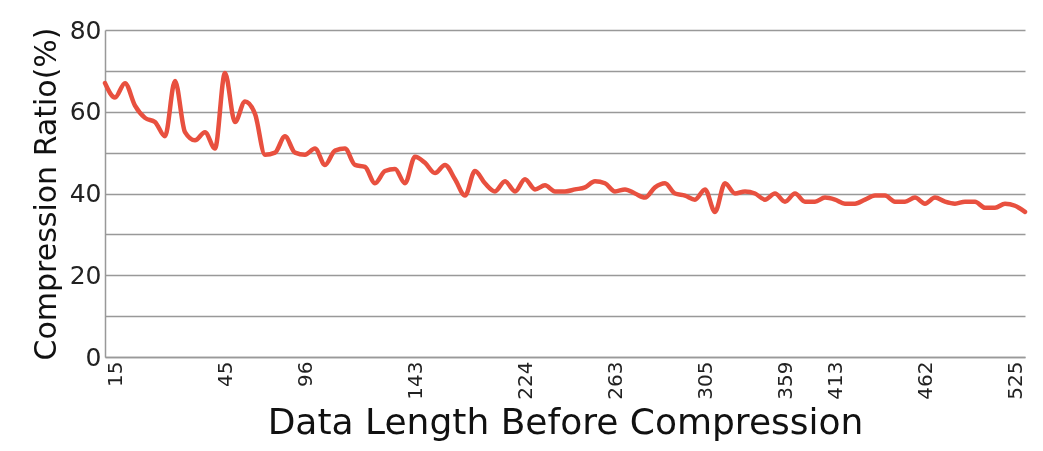 This screenshot has width=1043, height=451. What do you see at coordinates (524, 380) in the screenshot?
I see `x-tick-label: 224` at bounding box center [524, 380].